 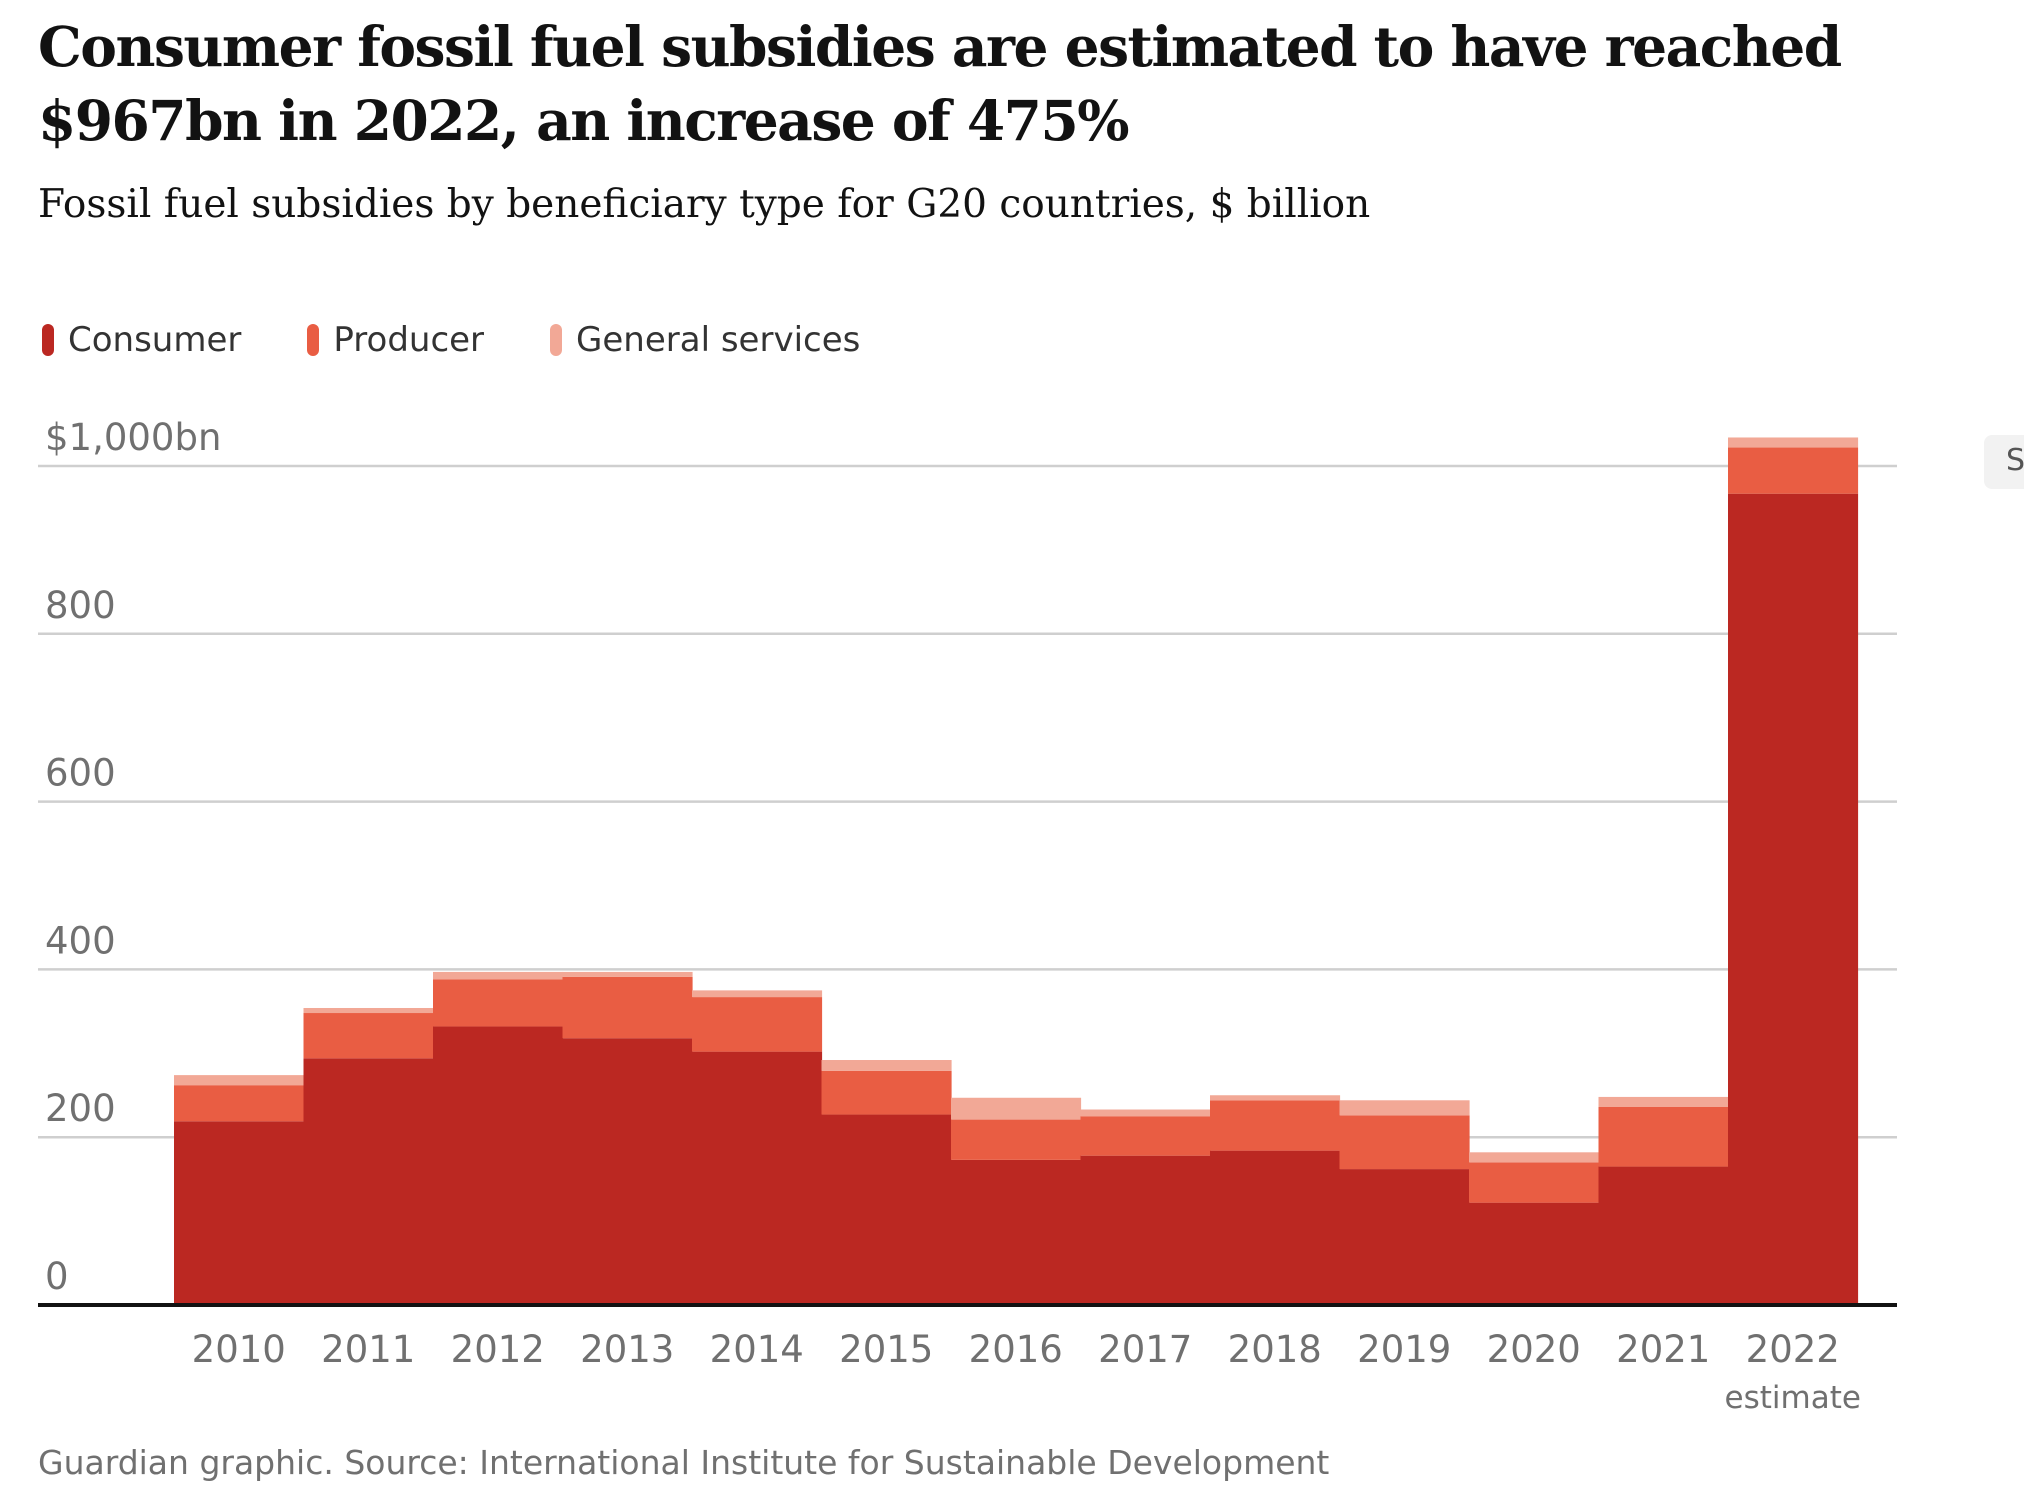 I want to click on legend-item-producer: Producer, so click(x=395, y=340).